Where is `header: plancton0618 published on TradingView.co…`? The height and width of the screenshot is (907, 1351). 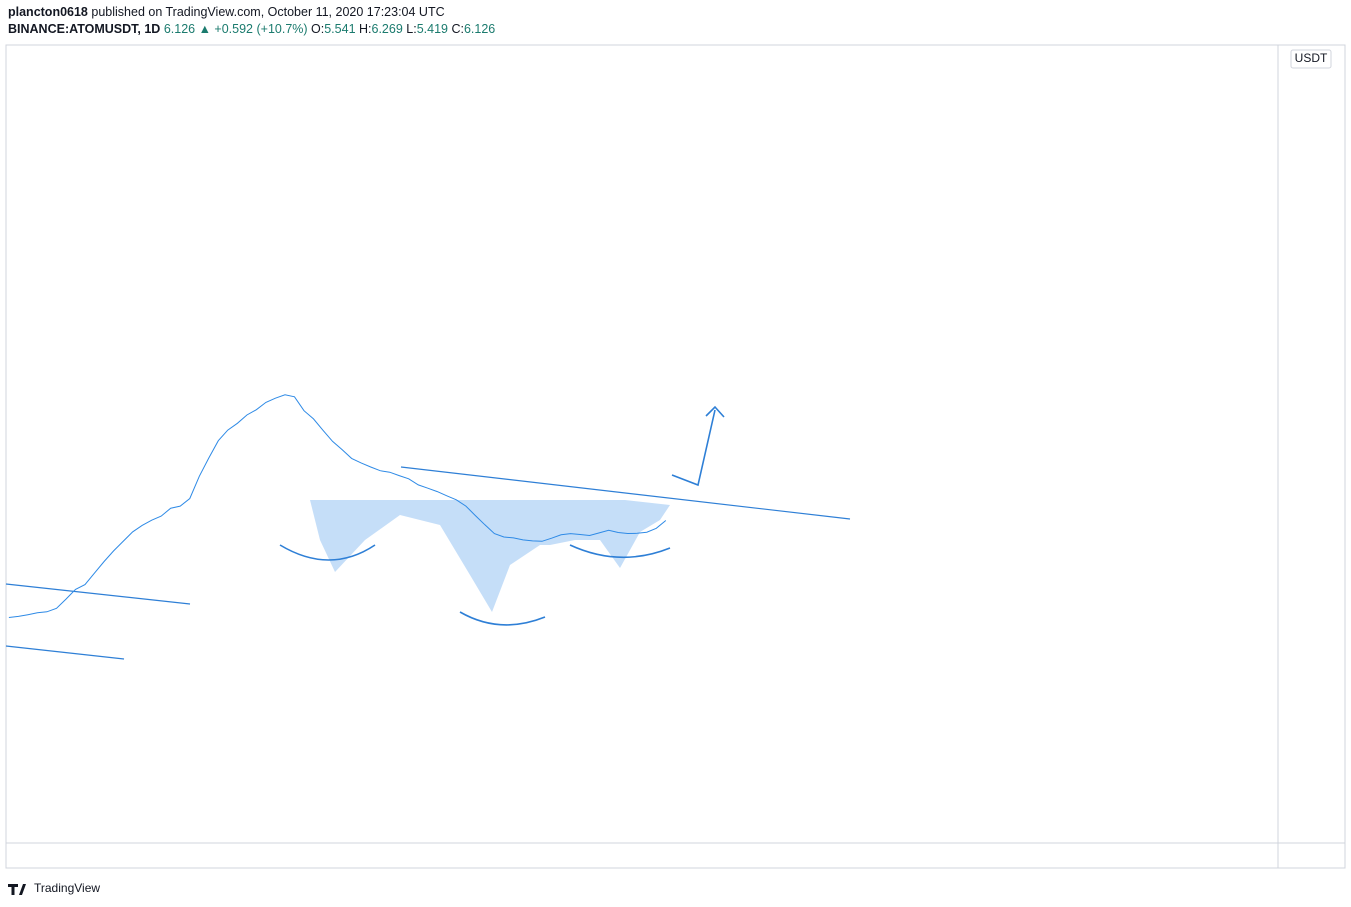 header: plancton0618 published on TradingView.co… is located at coordinates (251, 21).